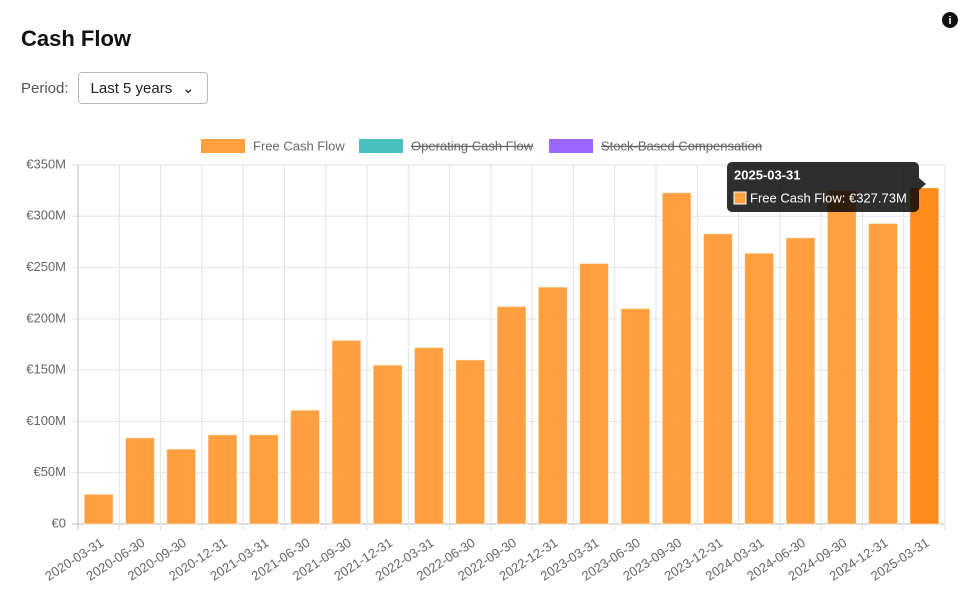  What do you see at coordinates (49, 471) in the screenshot?
I see `y-tick-label: €50M` at bounding box center [49, 471].